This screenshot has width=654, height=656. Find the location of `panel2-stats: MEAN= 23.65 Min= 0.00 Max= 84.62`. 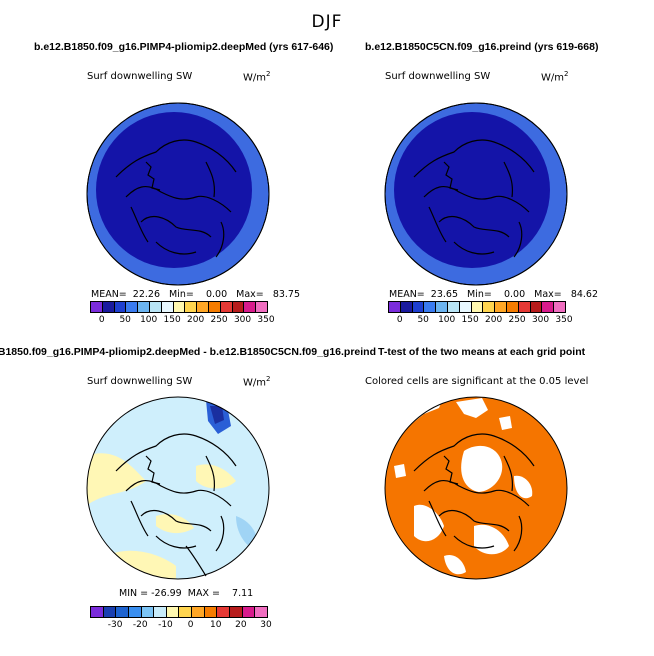

panel2-stats: MEAN= 23.65 Min= 0.00 Max= 84.62 is located at coordinates (494, 294).